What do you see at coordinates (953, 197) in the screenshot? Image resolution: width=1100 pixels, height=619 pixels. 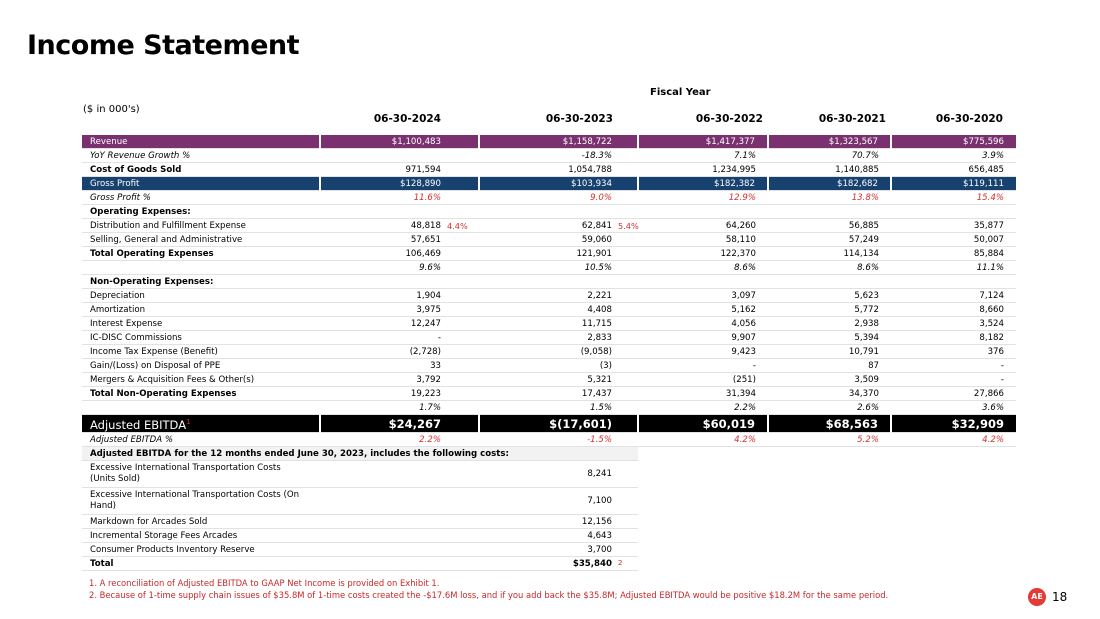 I see `cell-value: 15.4%` at bounding box center [953, 197].